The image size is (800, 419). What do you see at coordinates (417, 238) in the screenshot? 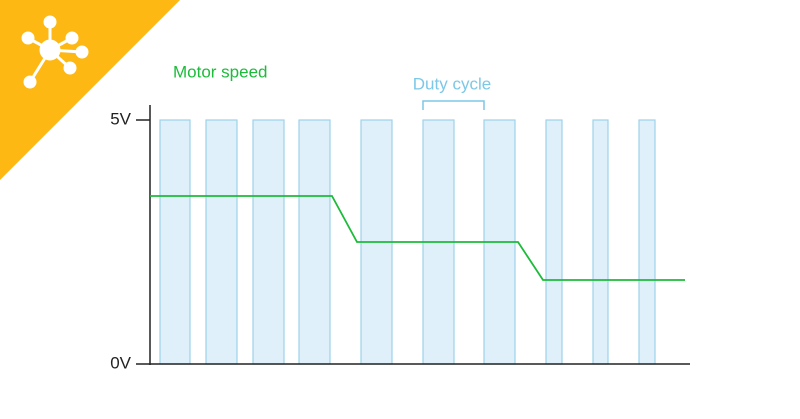
I see `motor-speed-line` at bounding box center [417, 238].